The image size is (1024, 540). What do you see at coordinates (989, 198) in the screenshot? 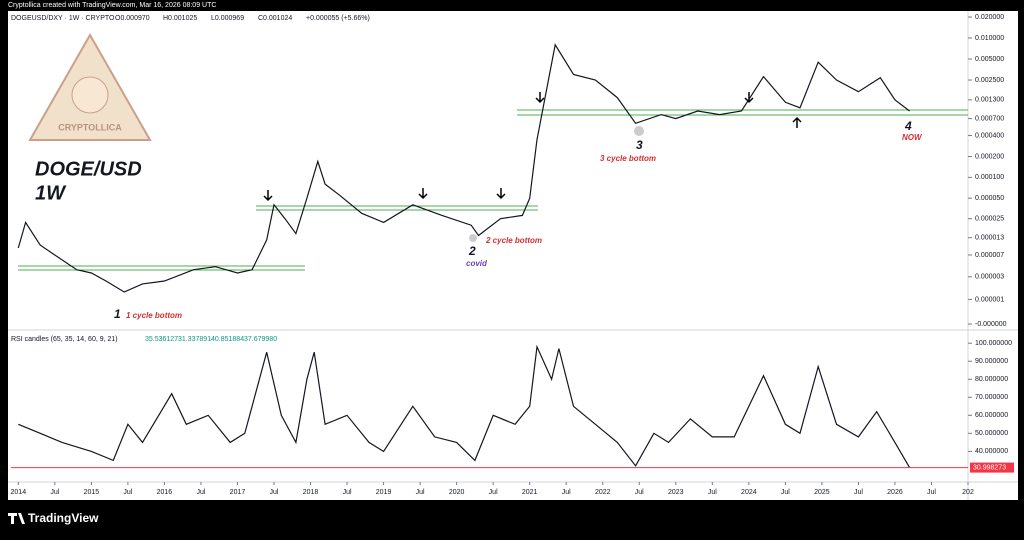
I see `y-tick-label: 0.000050` at bounding box center [989, 198].